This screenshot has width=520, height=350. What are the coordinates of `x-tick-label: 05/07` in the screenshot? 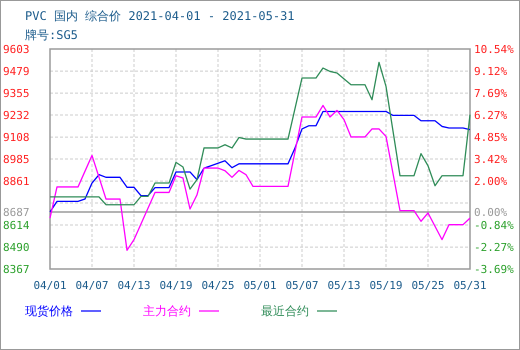 It's located at (302, 285).